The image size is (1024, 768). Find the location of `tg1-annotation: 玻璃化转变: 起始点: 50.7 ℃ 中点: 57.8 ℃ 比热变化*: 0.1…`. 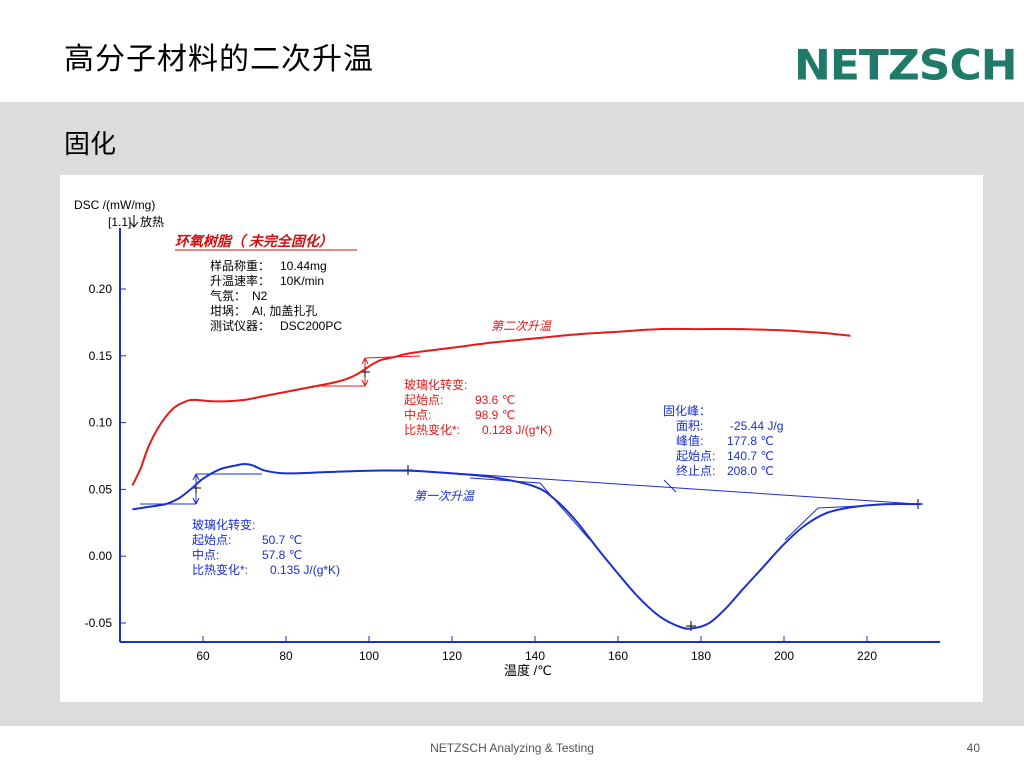

tg1-annotation: 玻璃化转变: 起始点: 50.7 ℃ 中点: 57.8 ℃ 比热变化*: 0.1… is located at coordinates (266, 547).